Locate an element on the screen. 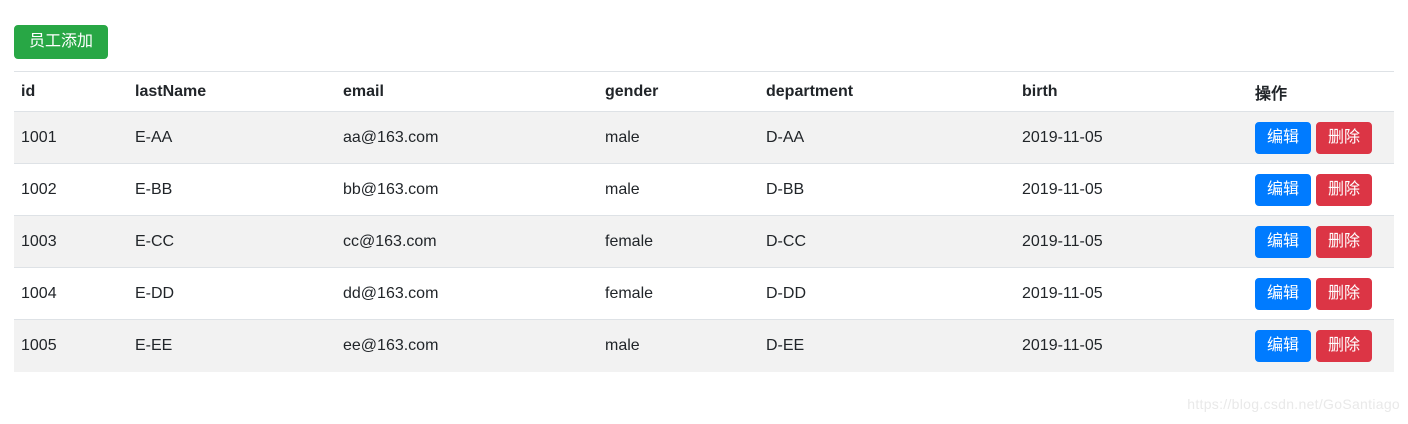  cell-department: D-DD is located at coordinates (887, 293).